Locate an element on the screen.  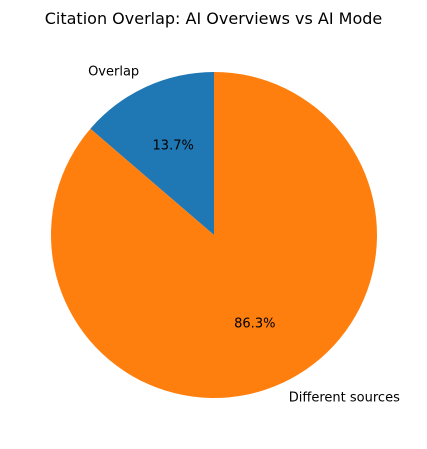
pie-category-label: Overlap is located at coordinates (113, 72).